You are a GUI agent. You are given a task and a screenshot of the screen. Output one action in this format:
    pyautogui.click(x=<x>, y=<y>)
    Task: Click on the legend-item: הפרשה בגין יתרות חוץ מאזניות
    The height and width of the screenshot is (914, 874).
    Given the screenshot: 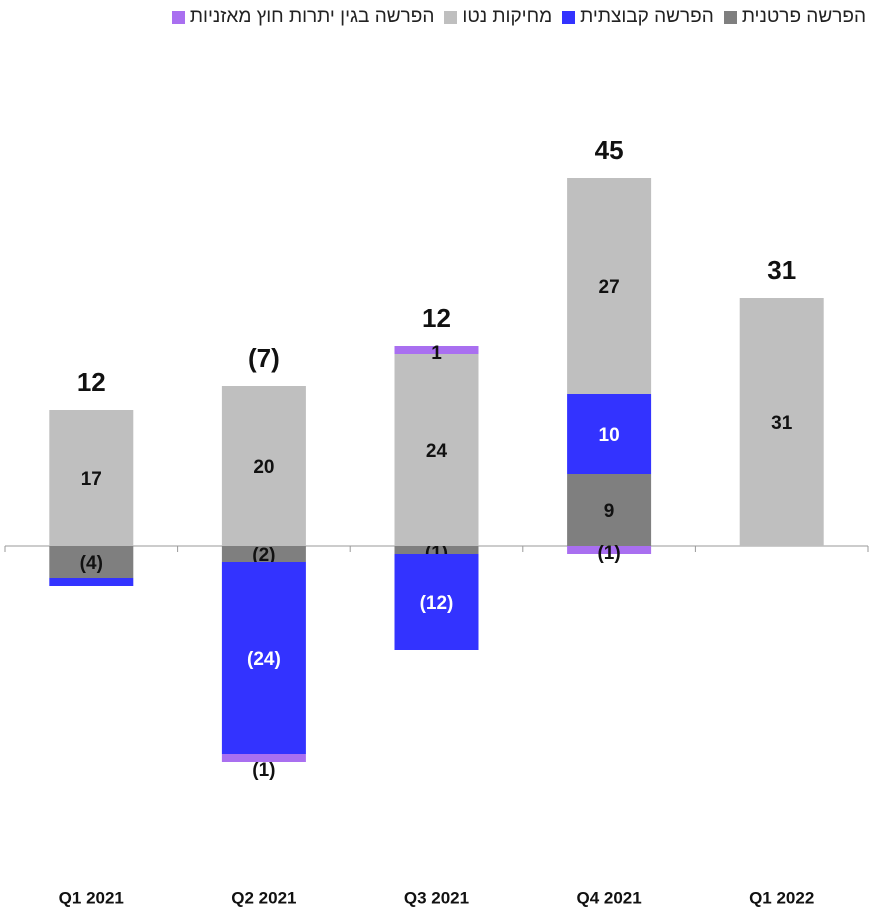 What is the action you would take?
    pyautogui.click(x=303, y=17)
    